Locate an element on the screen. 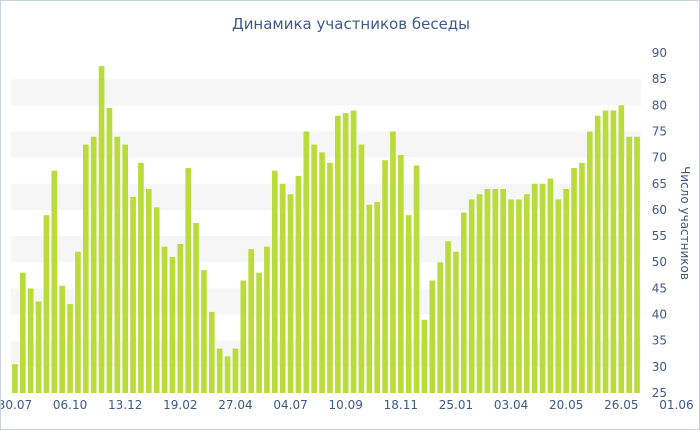 The image size is (700, 430). y-tick-label: 80 is located at coordinates (659, 105).